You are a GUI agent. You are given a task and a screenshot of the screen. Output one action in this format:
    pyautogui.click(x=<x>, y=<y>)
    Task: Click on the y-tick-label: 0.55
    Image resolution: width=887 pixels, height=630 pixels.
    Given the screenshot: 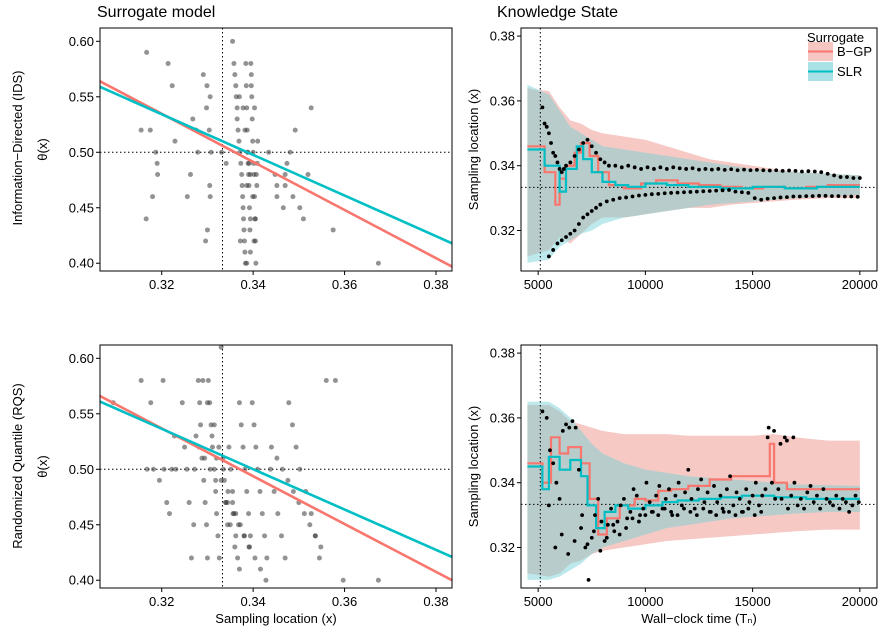 What is the action you would take?
    pyautogui.click(x=81, y=413)
    